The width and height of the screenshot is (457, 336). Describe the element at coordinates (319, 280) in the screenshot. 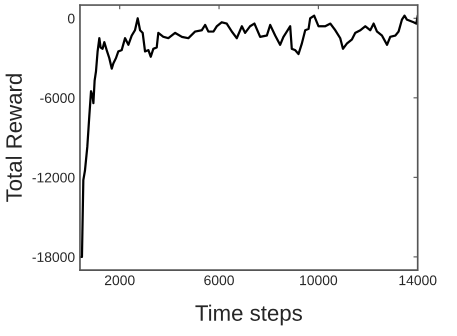

I see `x-tick-label: 10000` at that location.